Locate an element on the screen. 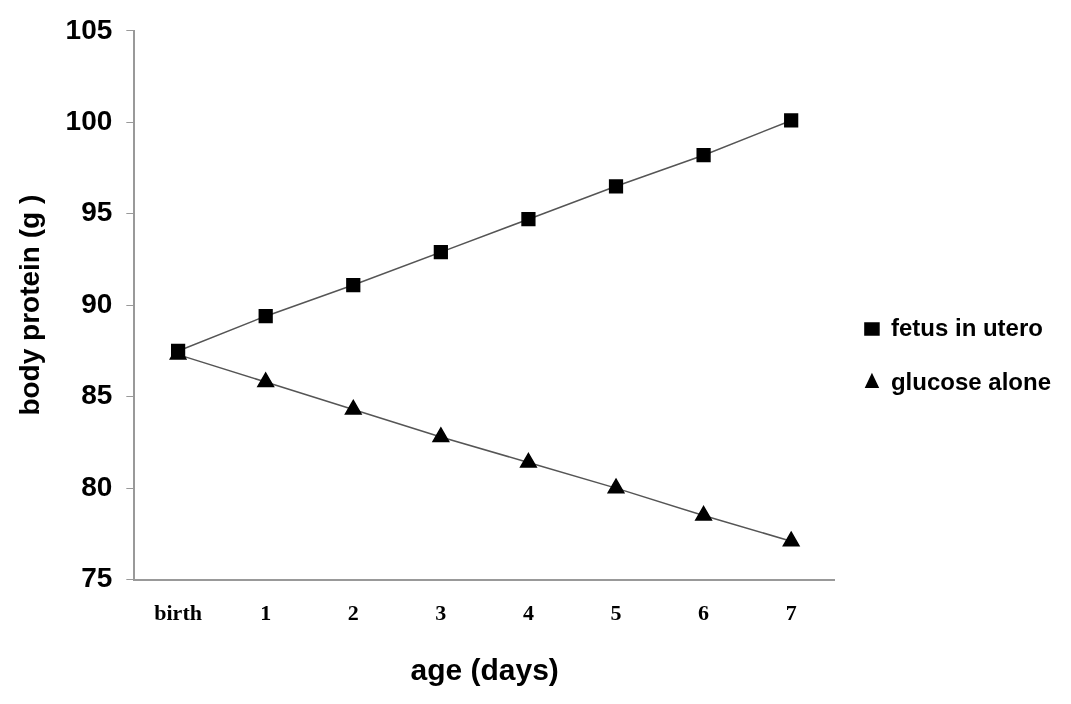  x-axis-title: age (days) is located at coordinates (484, 670).